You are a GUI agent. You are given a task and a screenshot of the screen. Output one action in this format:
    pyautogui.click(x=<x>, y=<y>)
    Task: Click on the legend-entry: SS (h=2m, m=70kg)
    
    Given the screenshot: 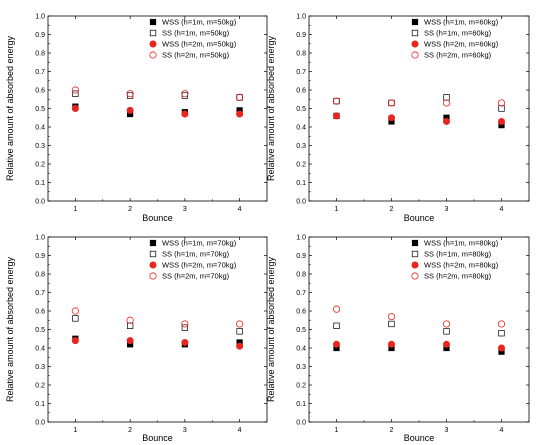 What is the action you would take?
    pyautogui.click(x=196, y=276)
    